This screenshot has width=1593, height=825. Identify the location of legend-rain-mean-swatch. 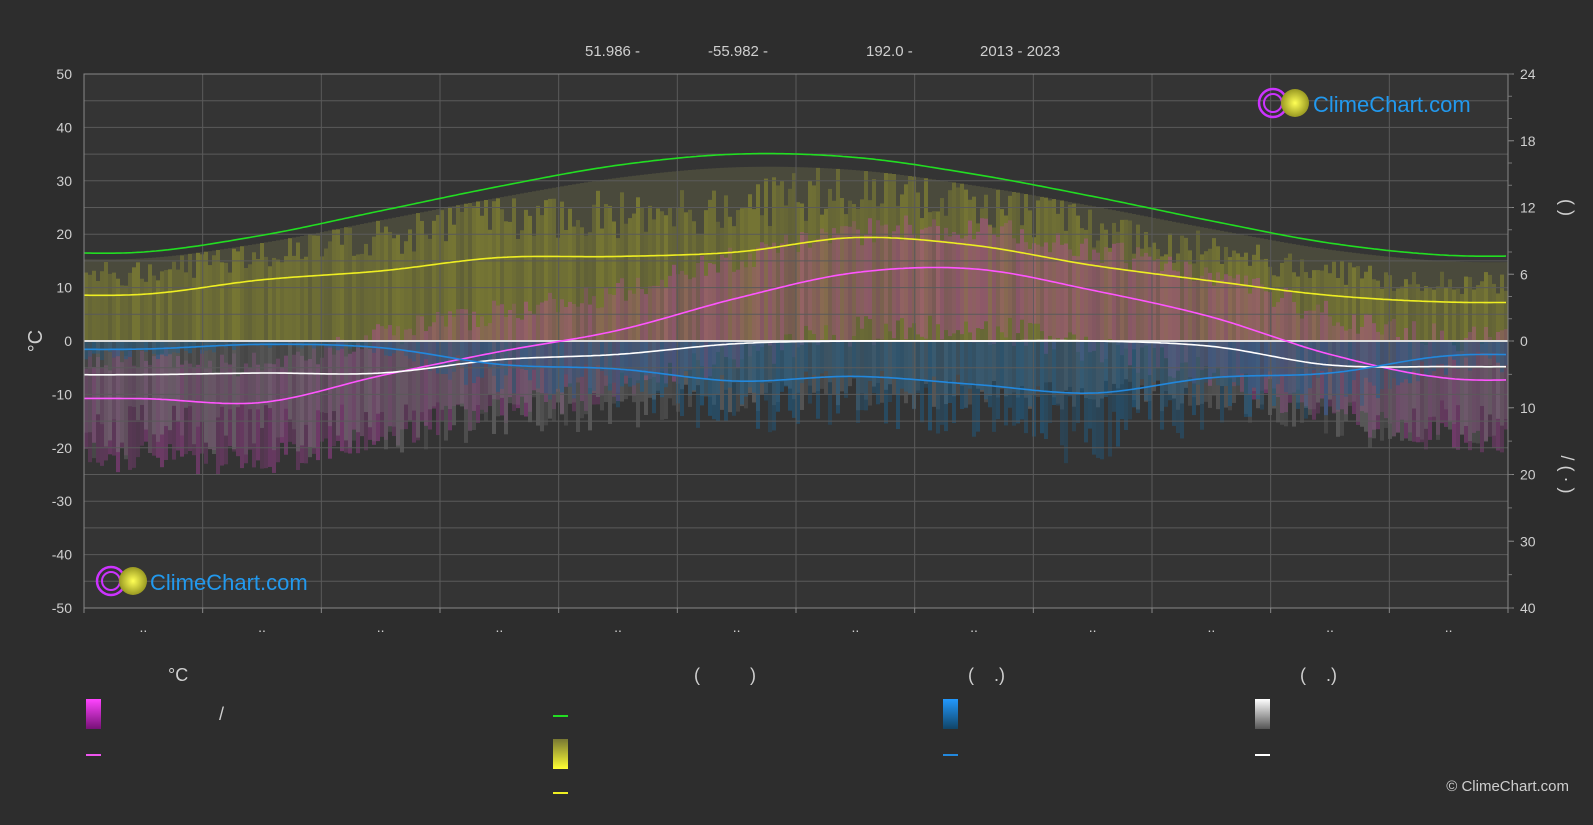
(950, 755).